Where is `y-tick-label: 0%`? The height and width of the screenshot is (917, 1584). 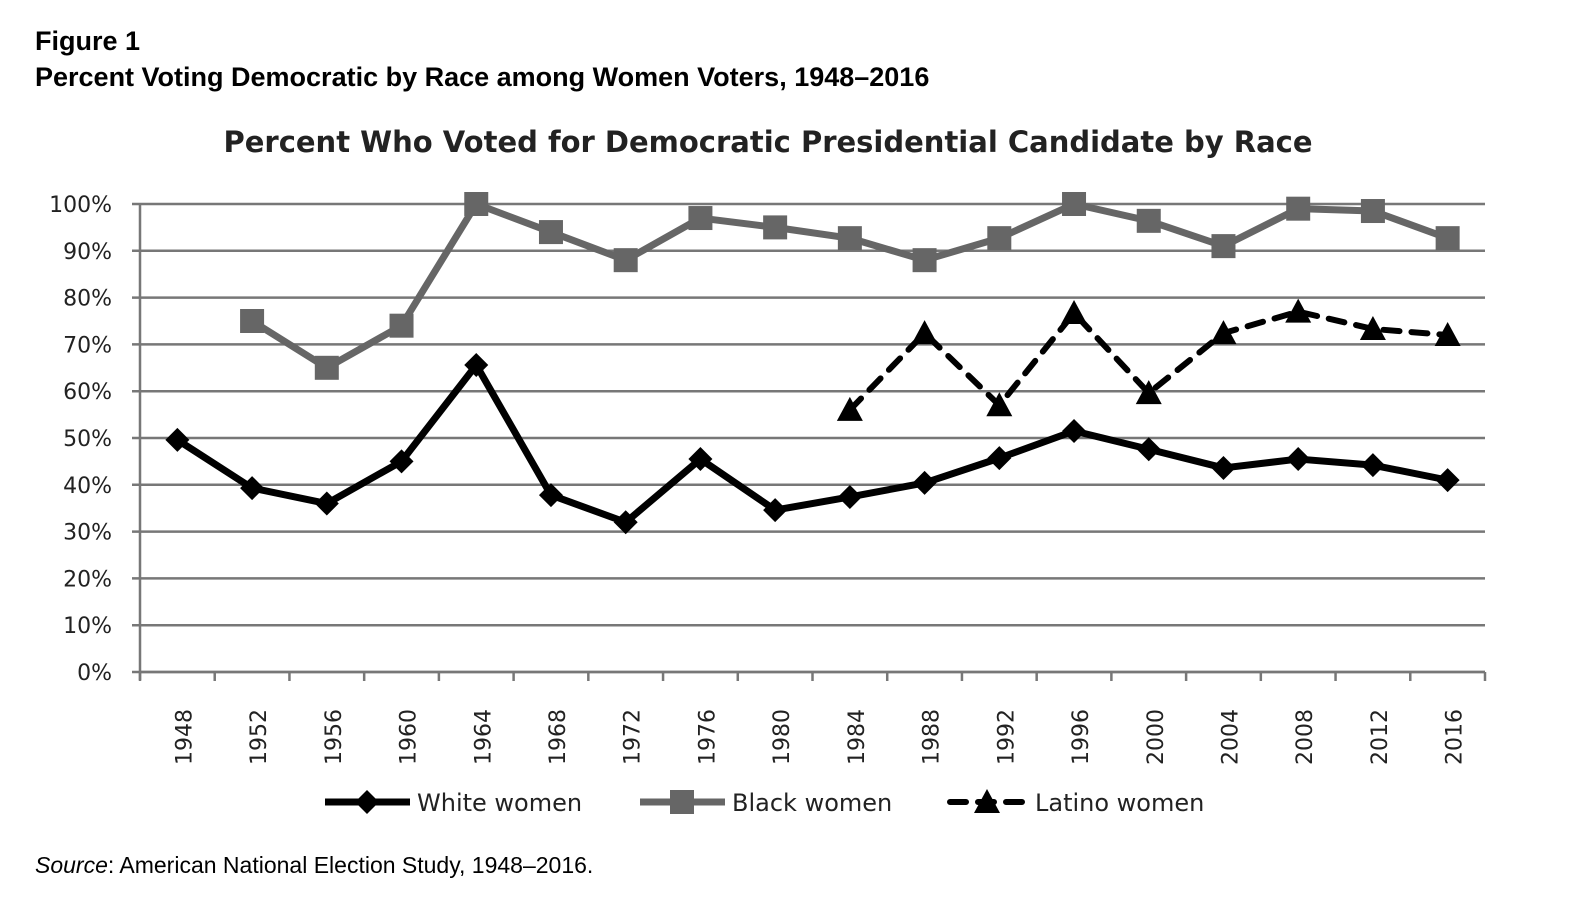
y-tick-label: 0% is located at coordinates (94, 673).